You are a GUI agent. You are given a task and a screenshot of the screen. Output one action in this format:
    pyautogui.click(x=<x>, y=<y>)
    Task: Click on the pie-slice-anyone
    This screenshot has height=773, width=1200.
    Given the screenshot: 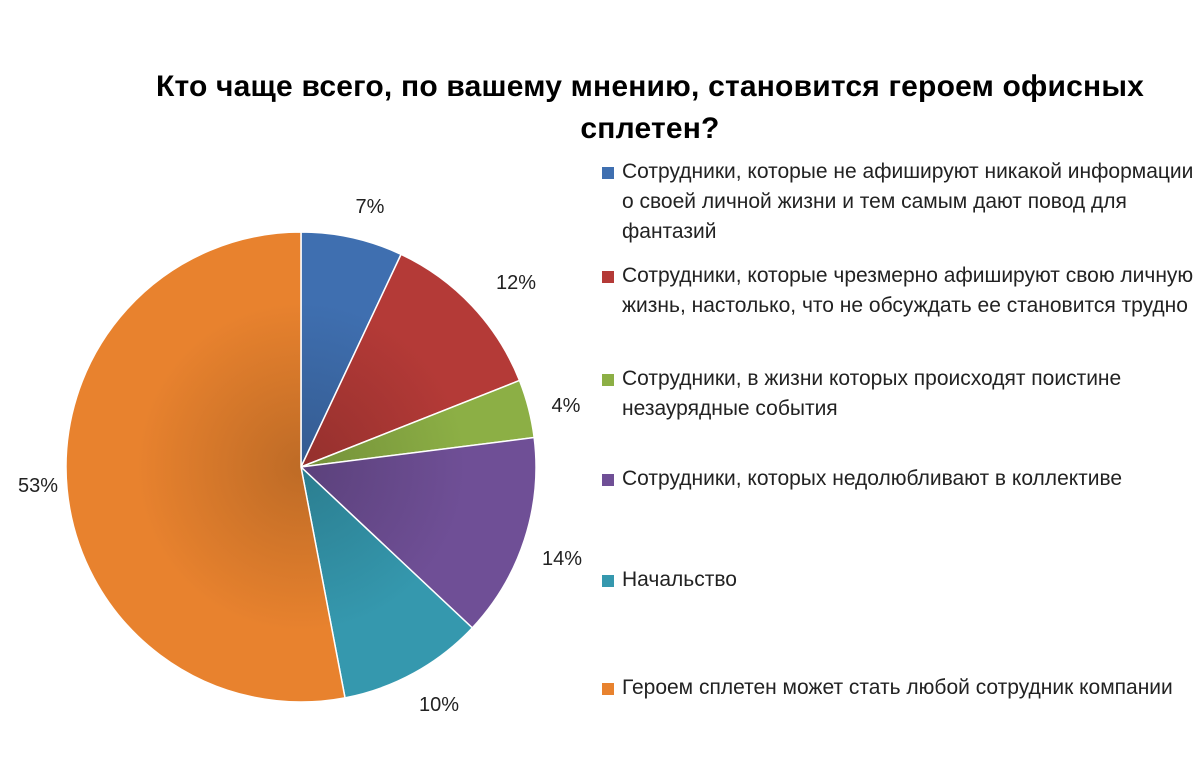 What is the action you would take?
    pyautogui.click(x=205, y=467)
    